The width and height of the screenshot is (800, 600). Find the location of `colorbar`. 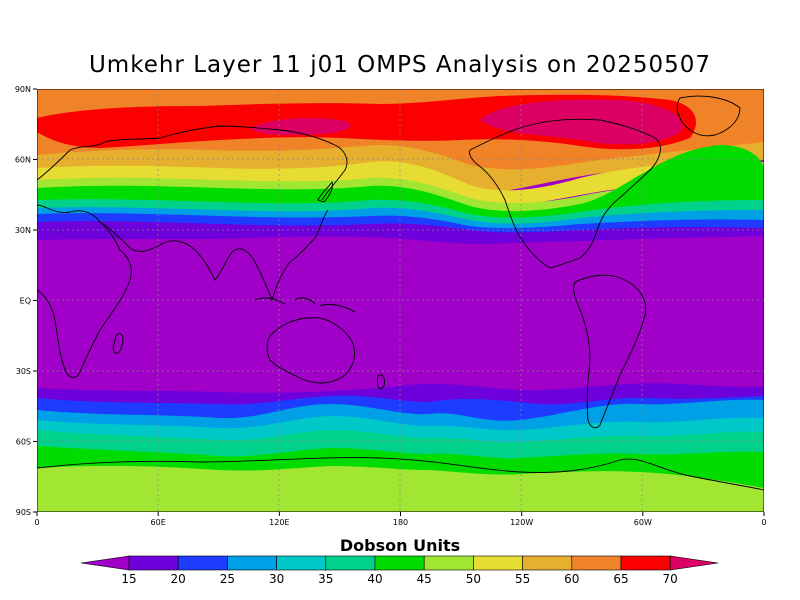

colorbar is located at coordinates (399, 563).